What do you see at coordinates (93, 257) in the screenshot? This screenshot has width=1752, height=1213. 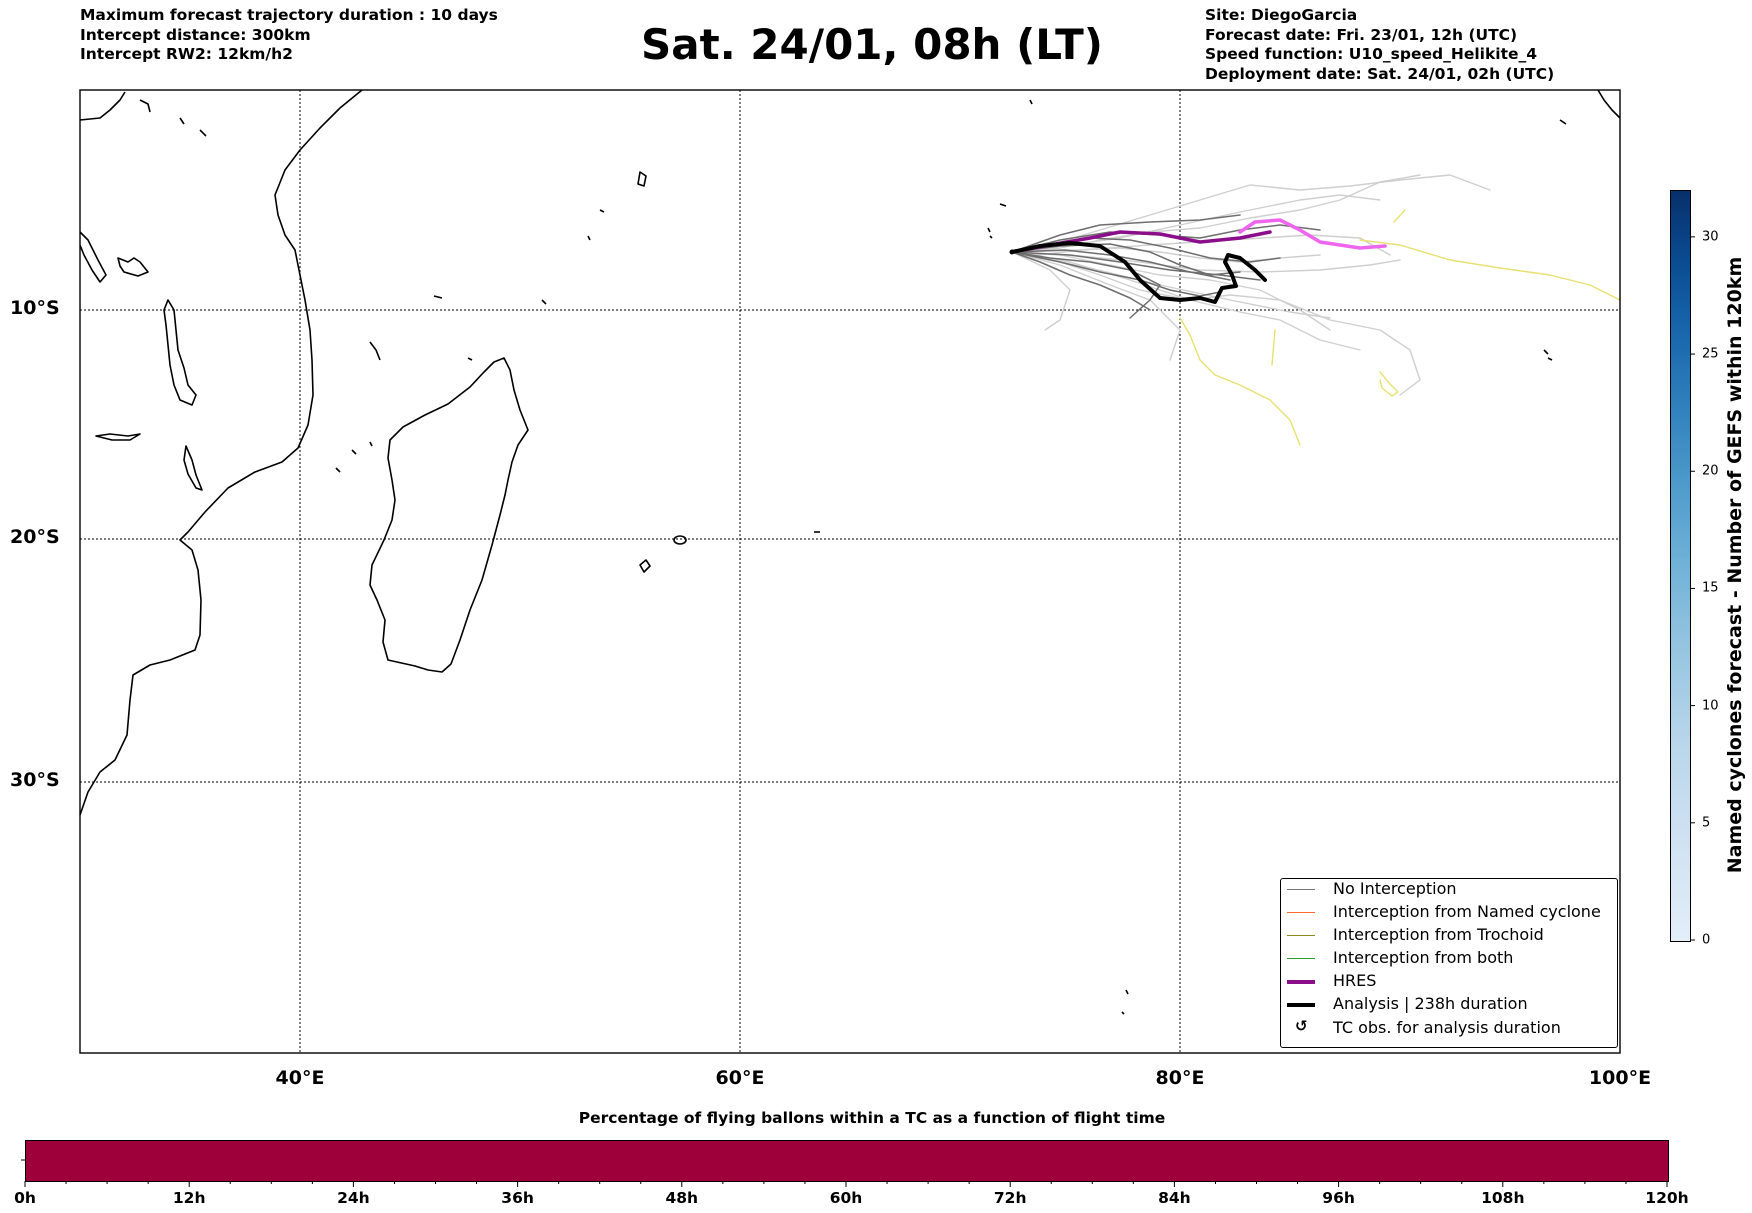 I see `lake-turkana` at bounding box center [93, 257].